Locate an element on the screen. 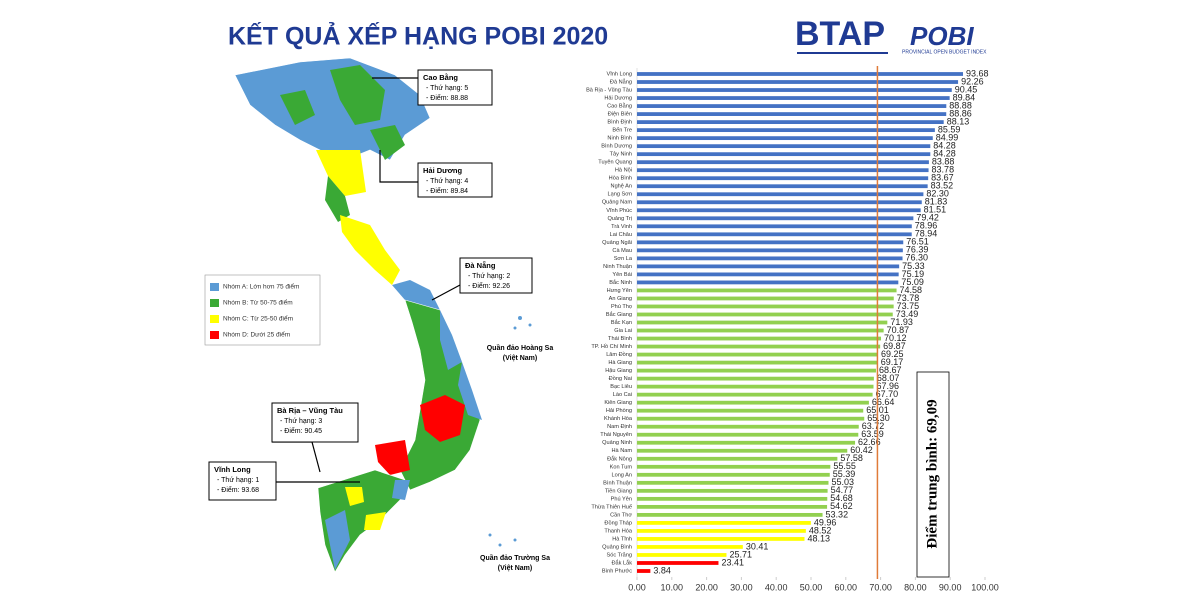  callout-score: - Điểm: 88.88 is located at coordinates (447, 98).